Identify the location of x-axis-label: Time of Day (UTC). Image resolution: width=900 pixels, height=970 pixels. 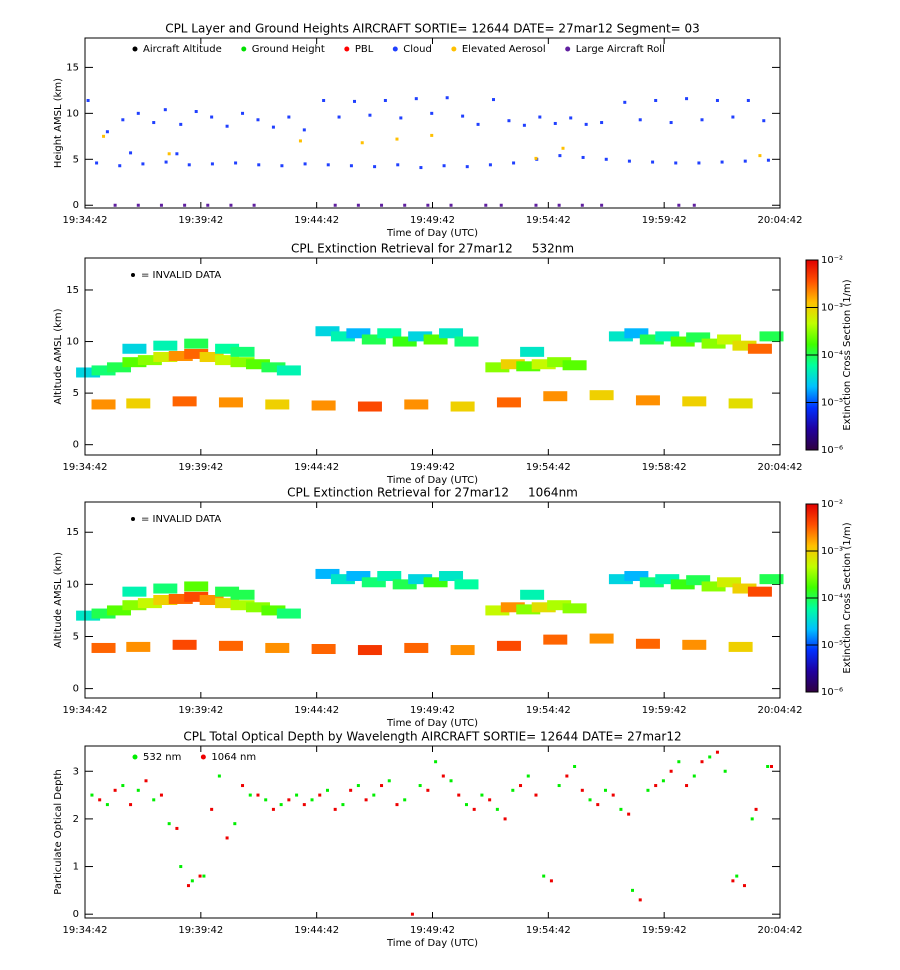
(432, 233).